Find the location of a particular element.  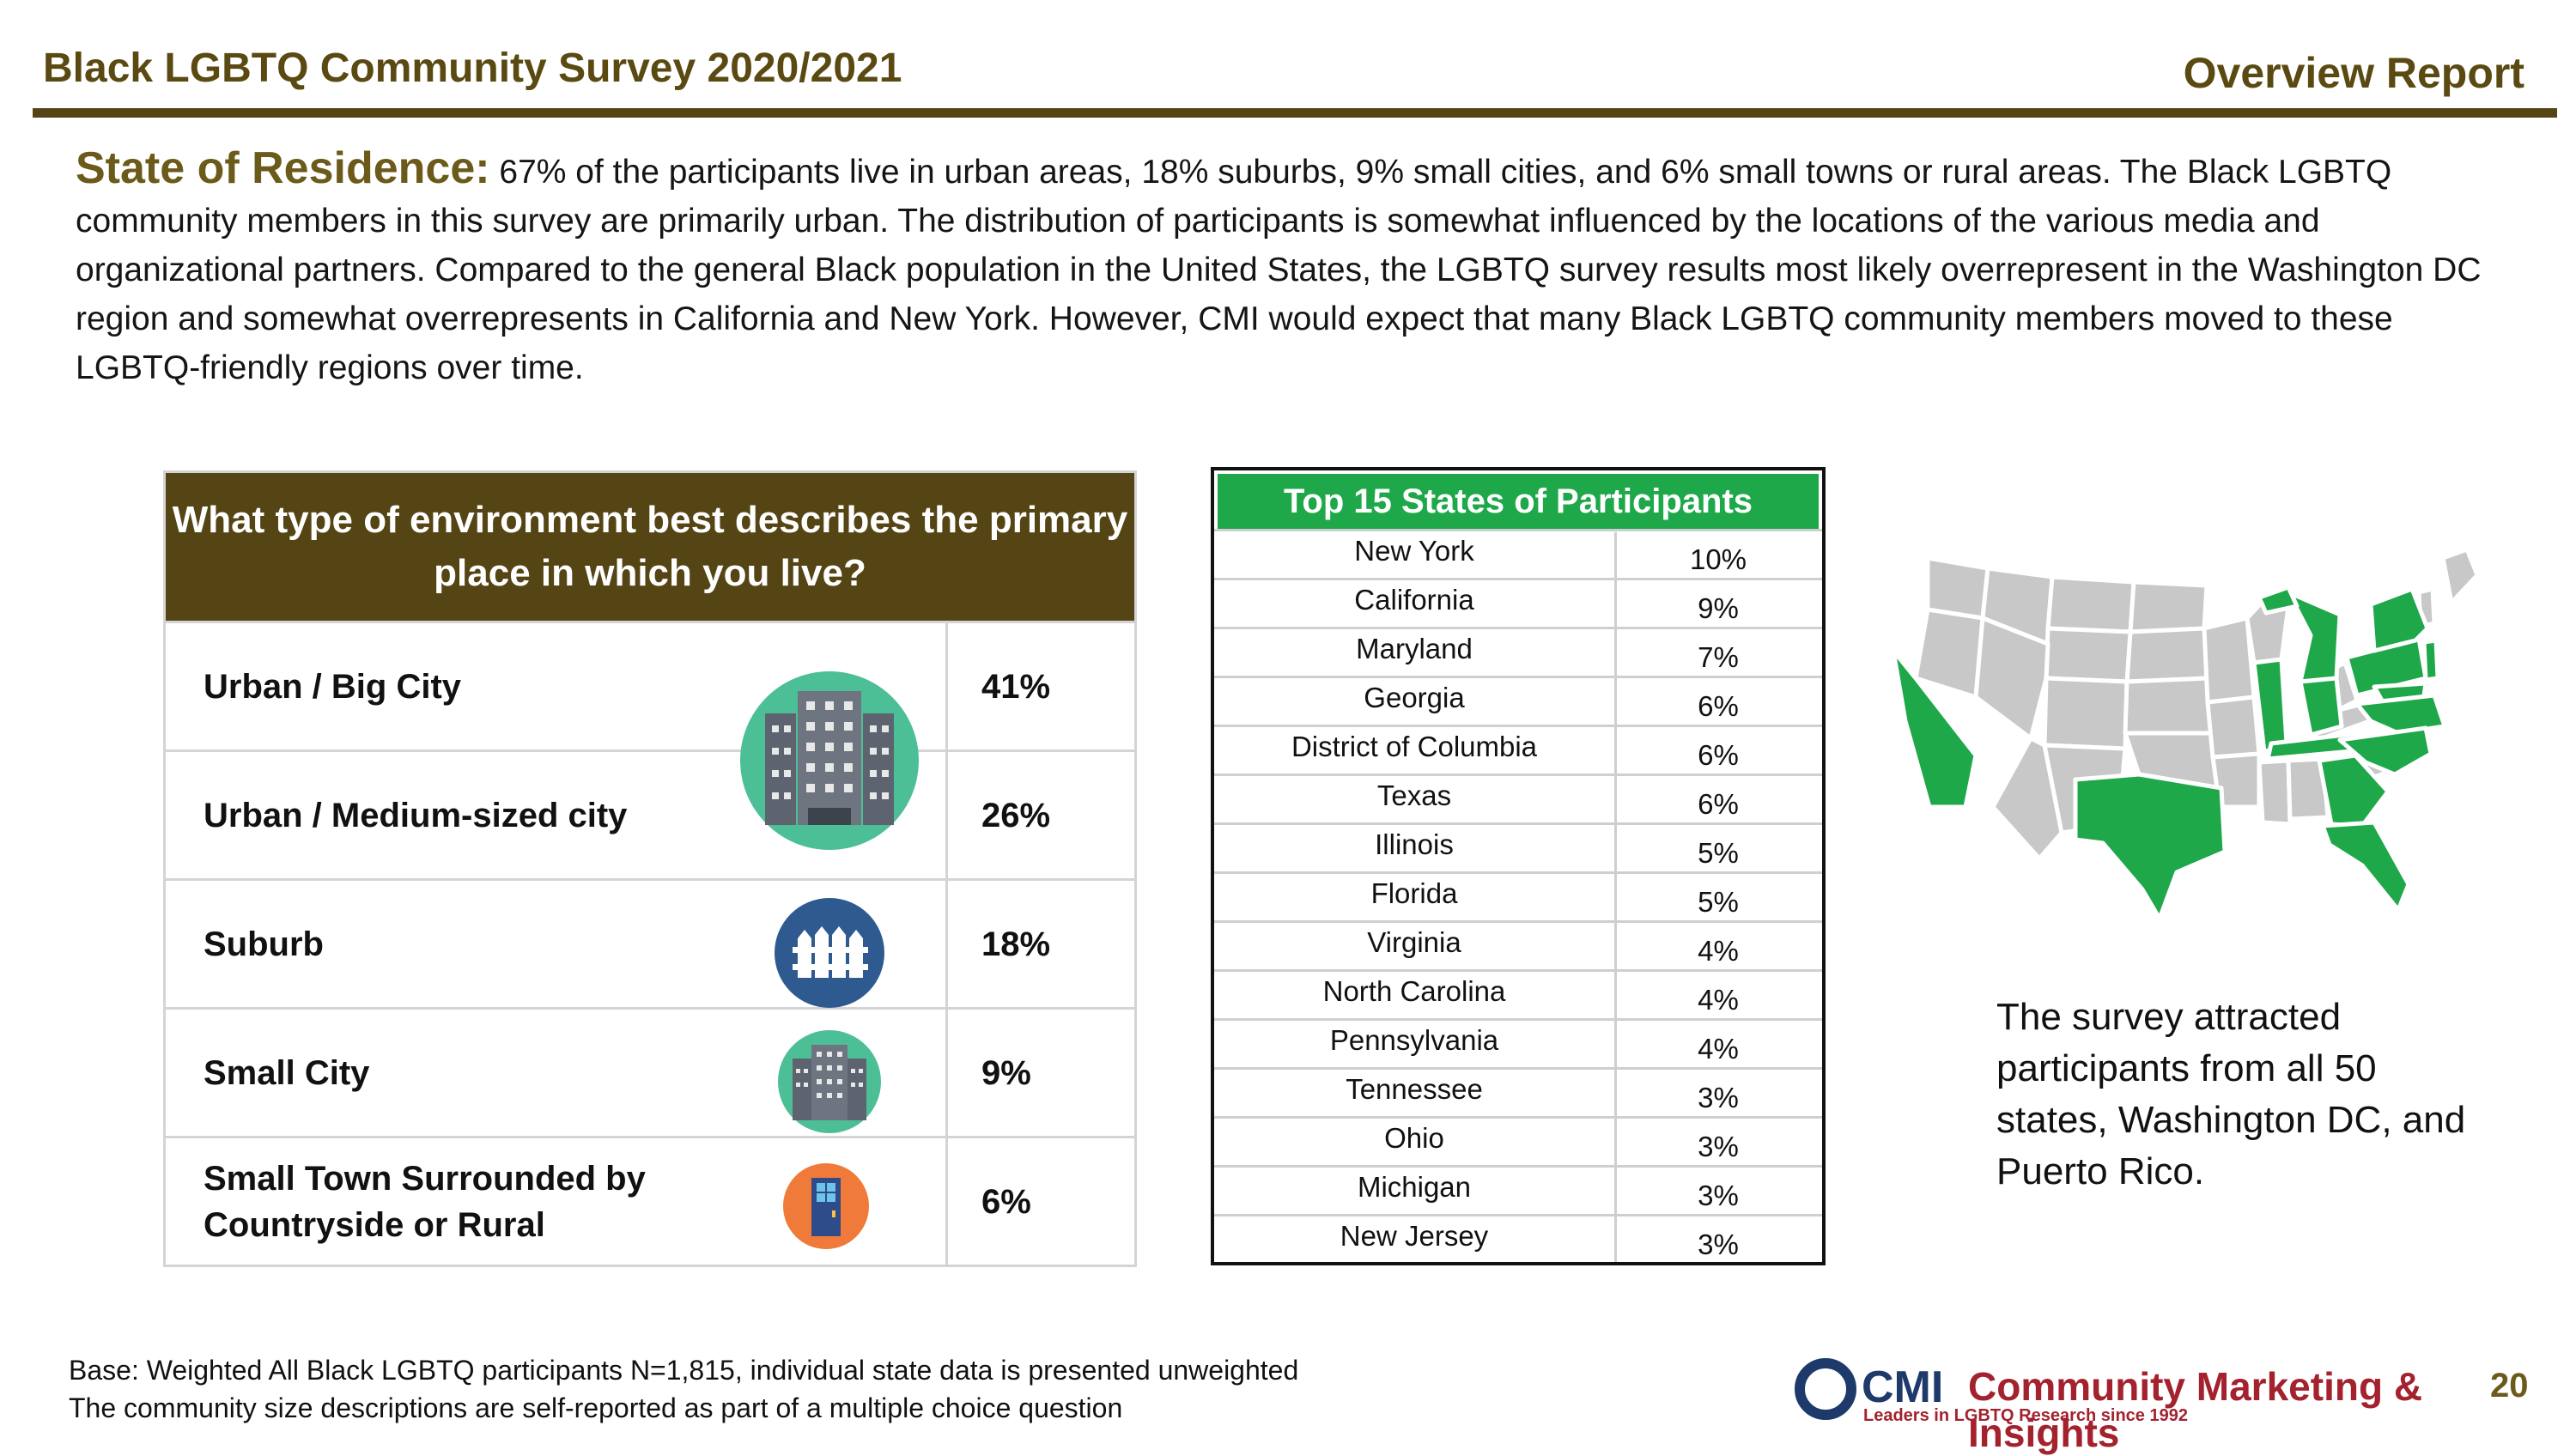

state-row: Ohio 3% is located at coordinates (1518, 1142).